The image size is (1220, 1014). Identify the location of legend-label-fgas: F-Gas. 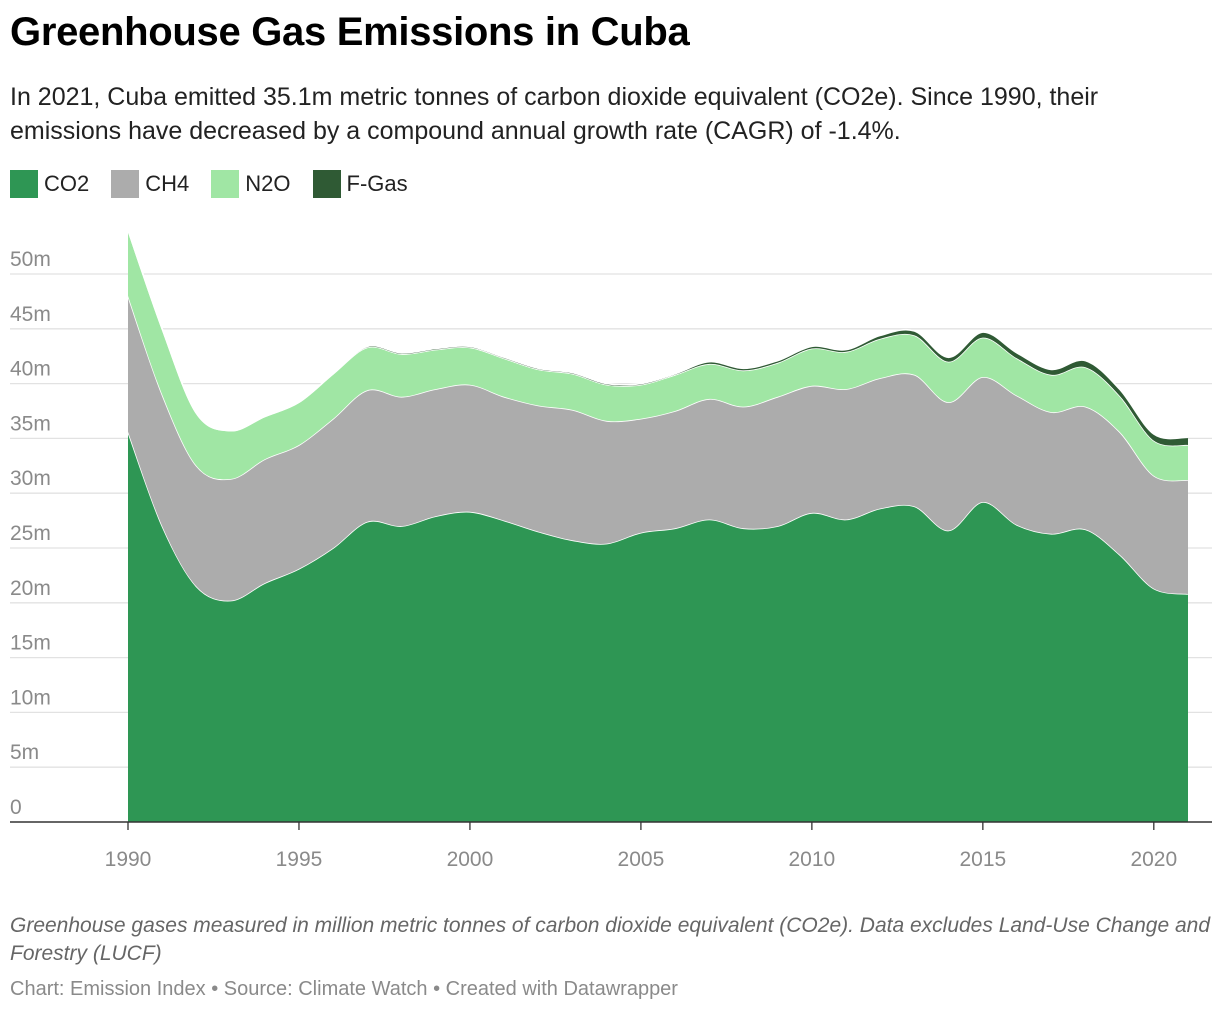
(377, 183).